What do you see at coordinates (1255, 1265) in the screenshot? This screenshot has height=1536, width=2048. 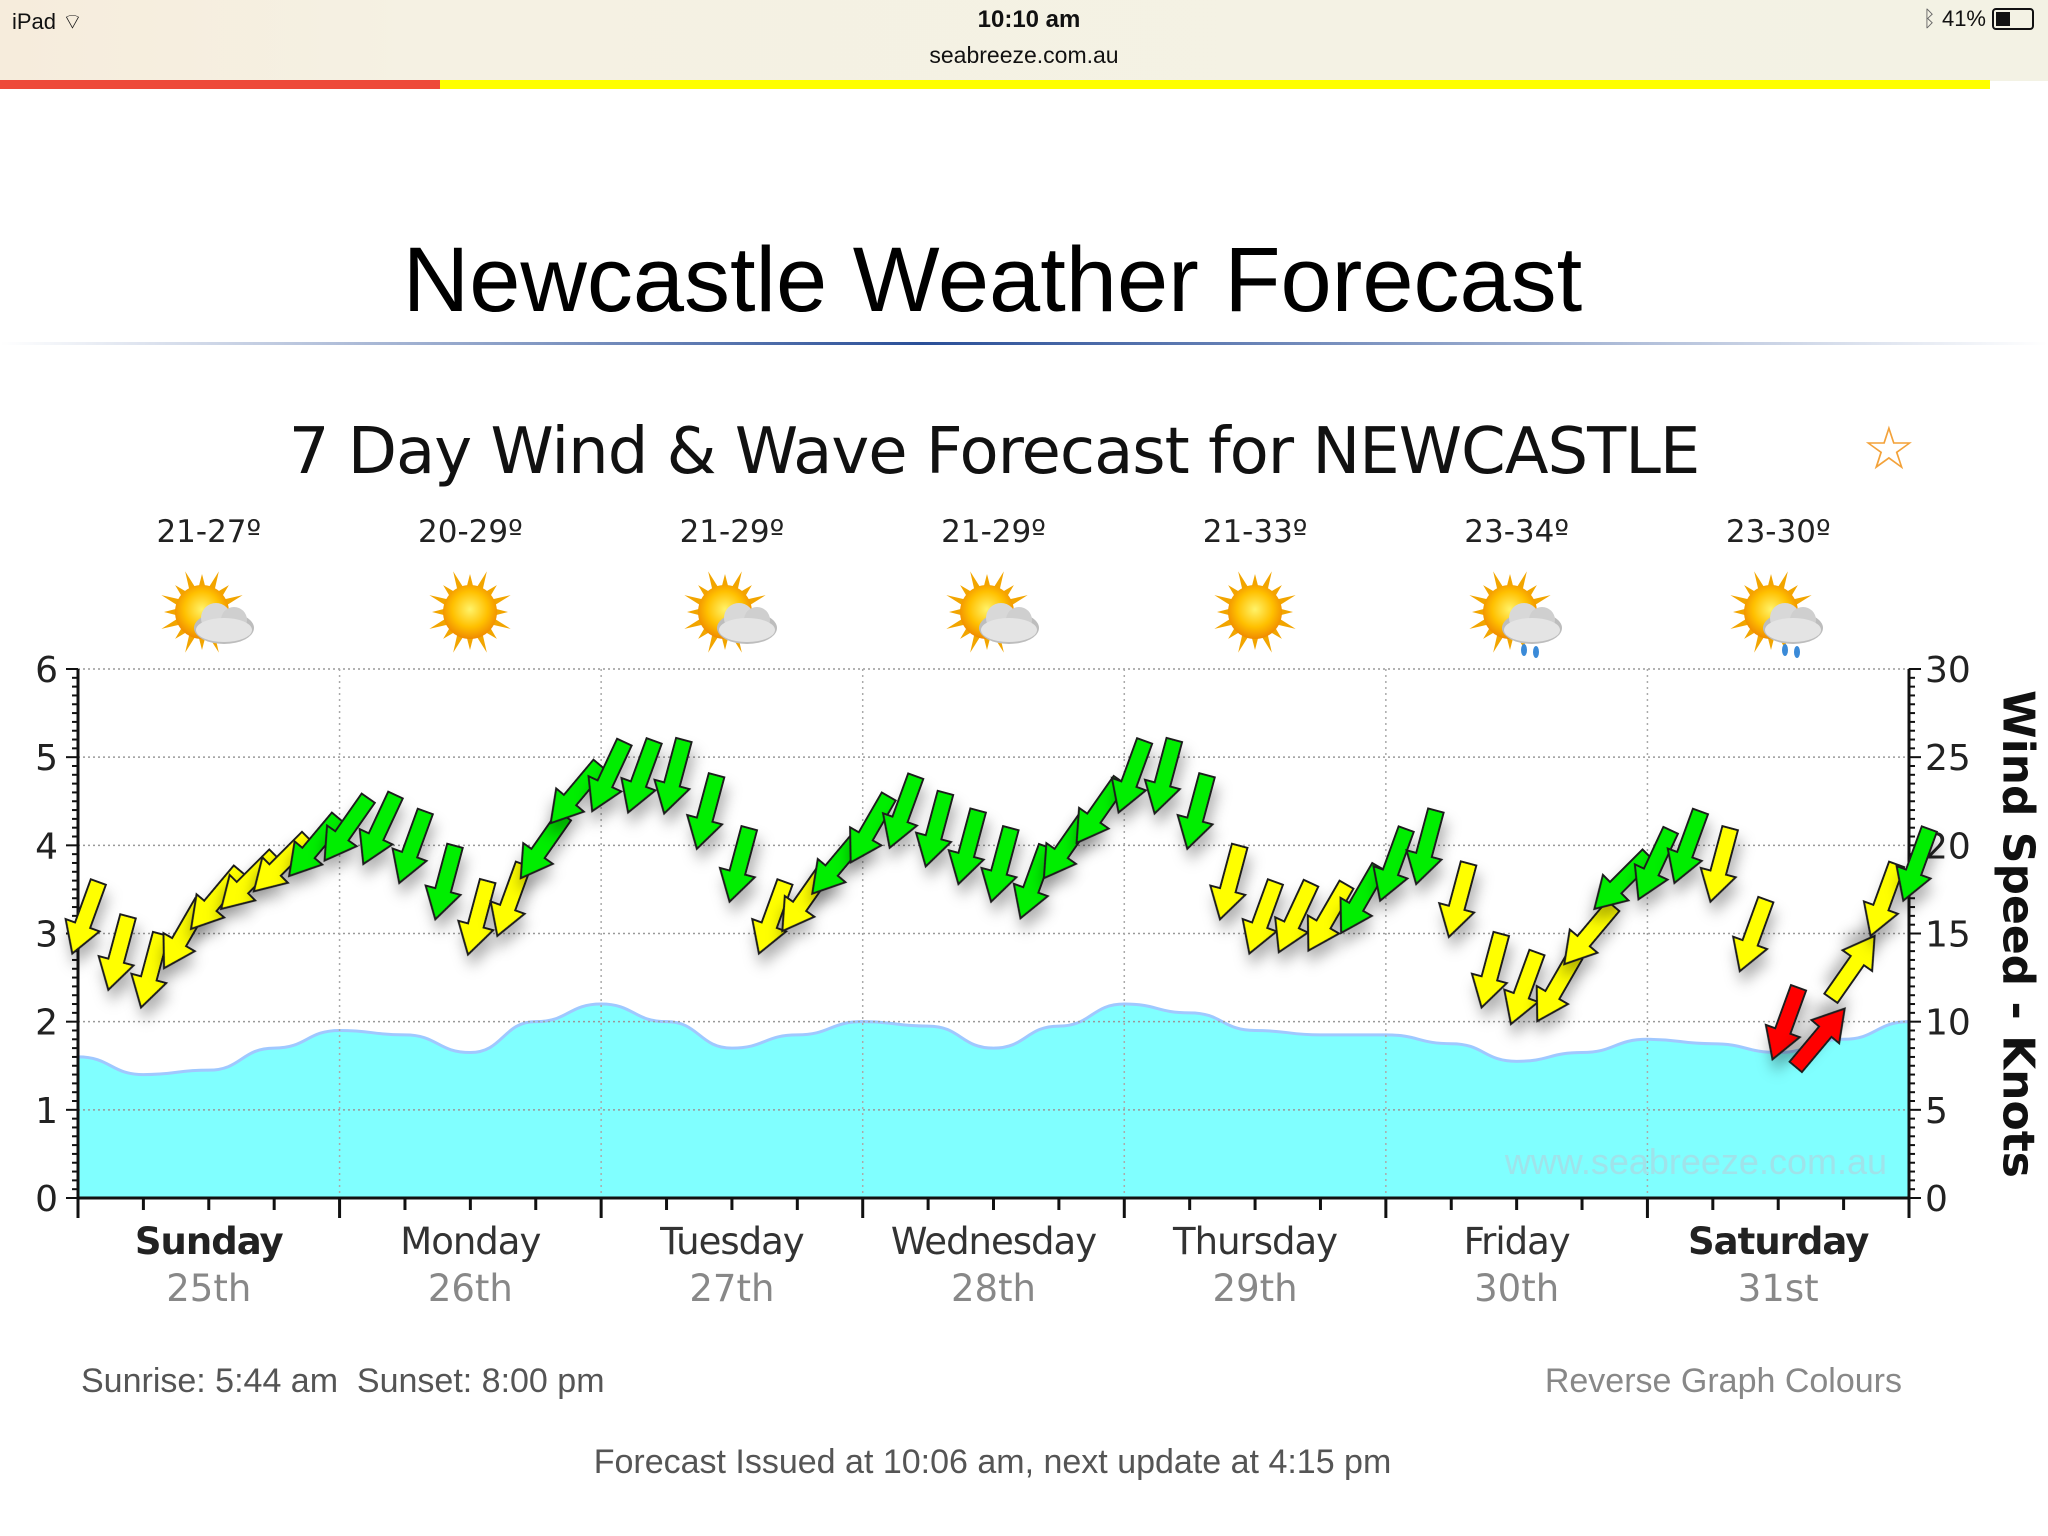 I see `day-label: Thursday 29th` at bounding box center [1255, 1265].